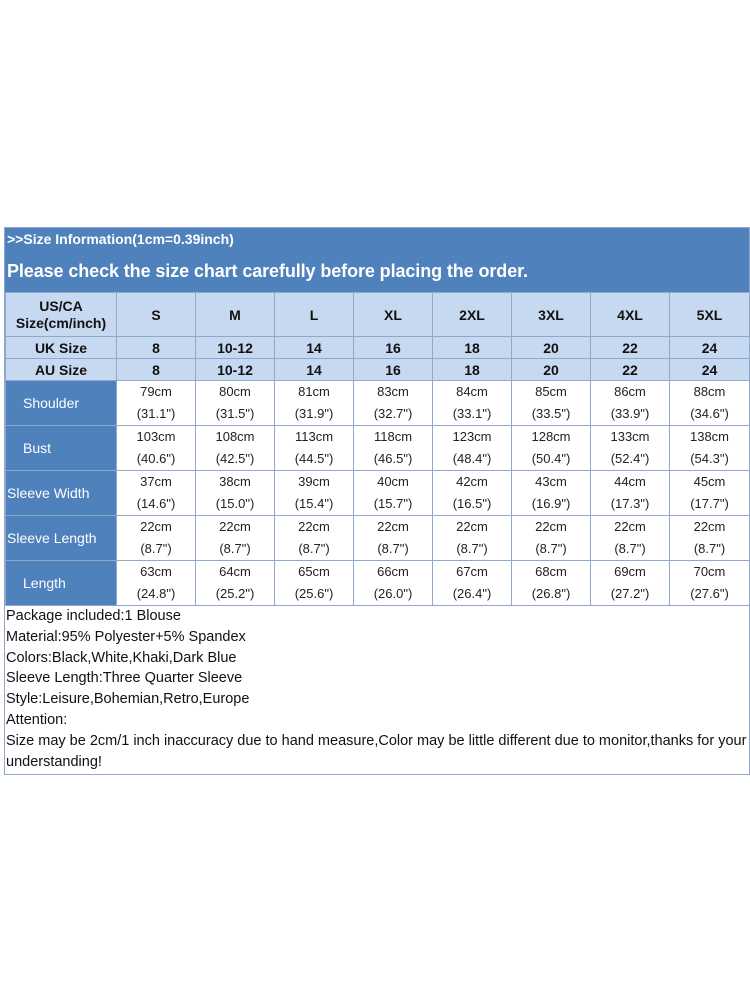 The height and width of the screenshot is (1000, 750). Describe the element at coordinates (709, 538) in the screenshot. I see `sleeve-length-value-7: 22cm (8.7")` at that location.